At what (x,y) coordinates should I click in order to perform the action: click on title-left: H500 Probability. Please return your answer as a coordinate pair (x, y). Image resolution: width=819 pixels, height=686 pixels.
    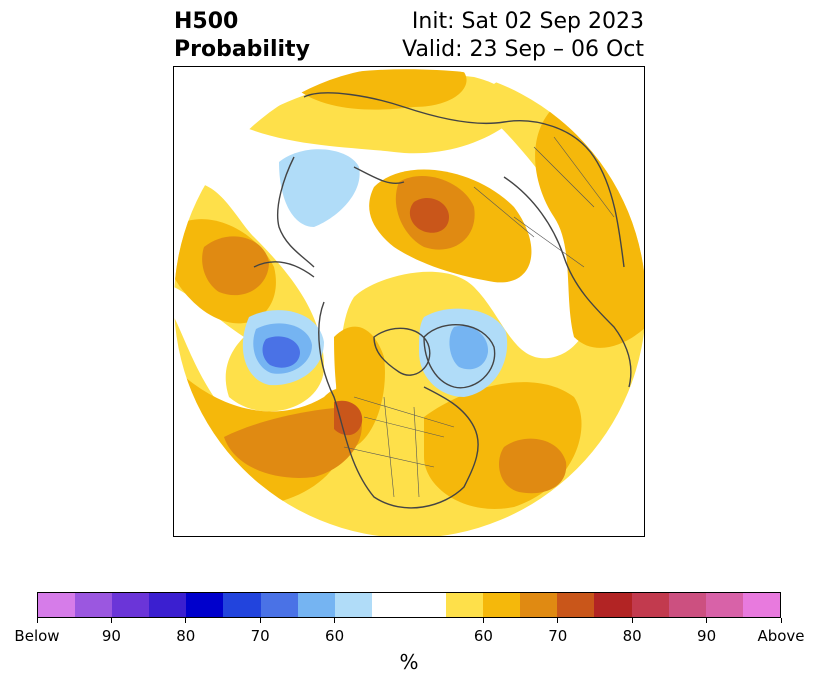
    Looking at the image, I should click on (242, 36).